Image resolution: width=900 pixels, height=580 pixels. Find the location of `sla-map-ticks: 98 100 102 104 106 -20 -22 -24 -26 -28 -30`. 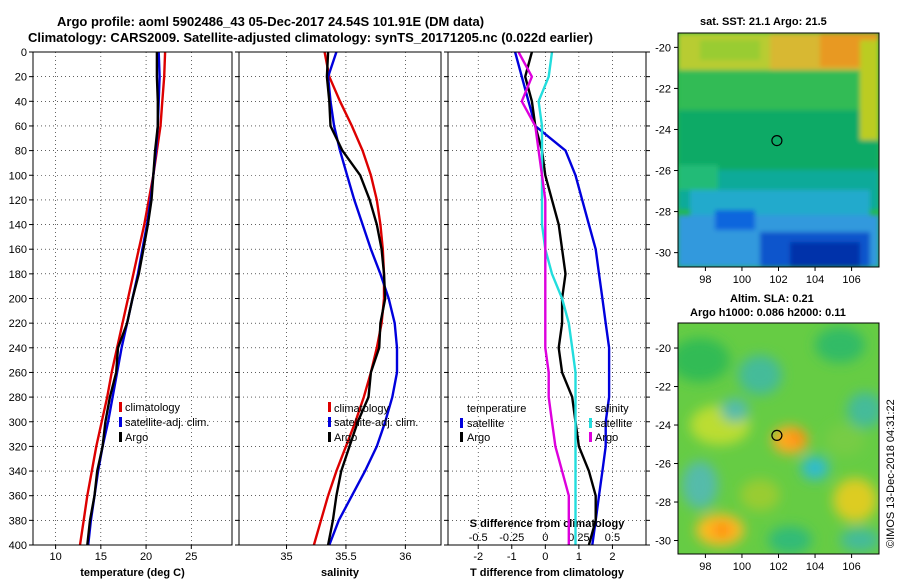

sla-map-ticks: 98 100 102 104 106 -20 -22 -24 -26 -28 -30 is located at coordinates (758, 458).